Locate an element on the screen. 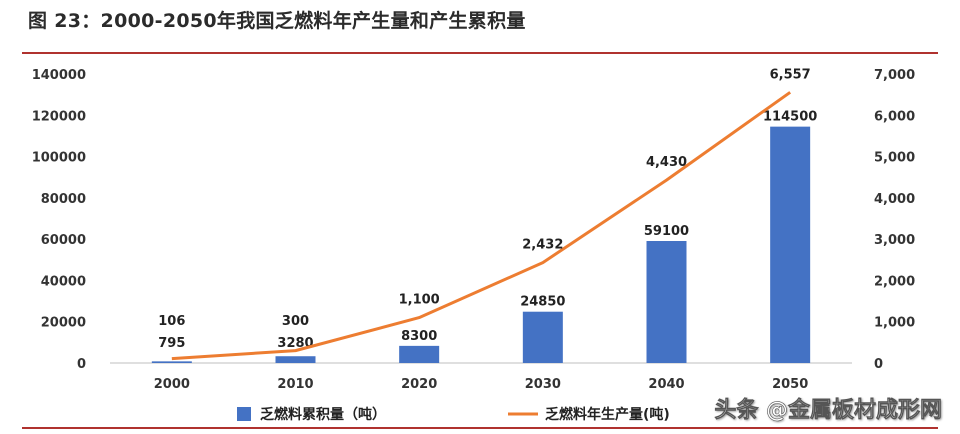 The height and width of the screenshot is (434, 960). legend-bar-label: 乏燃料累积量（吨） is located at coordinates (323, 414).